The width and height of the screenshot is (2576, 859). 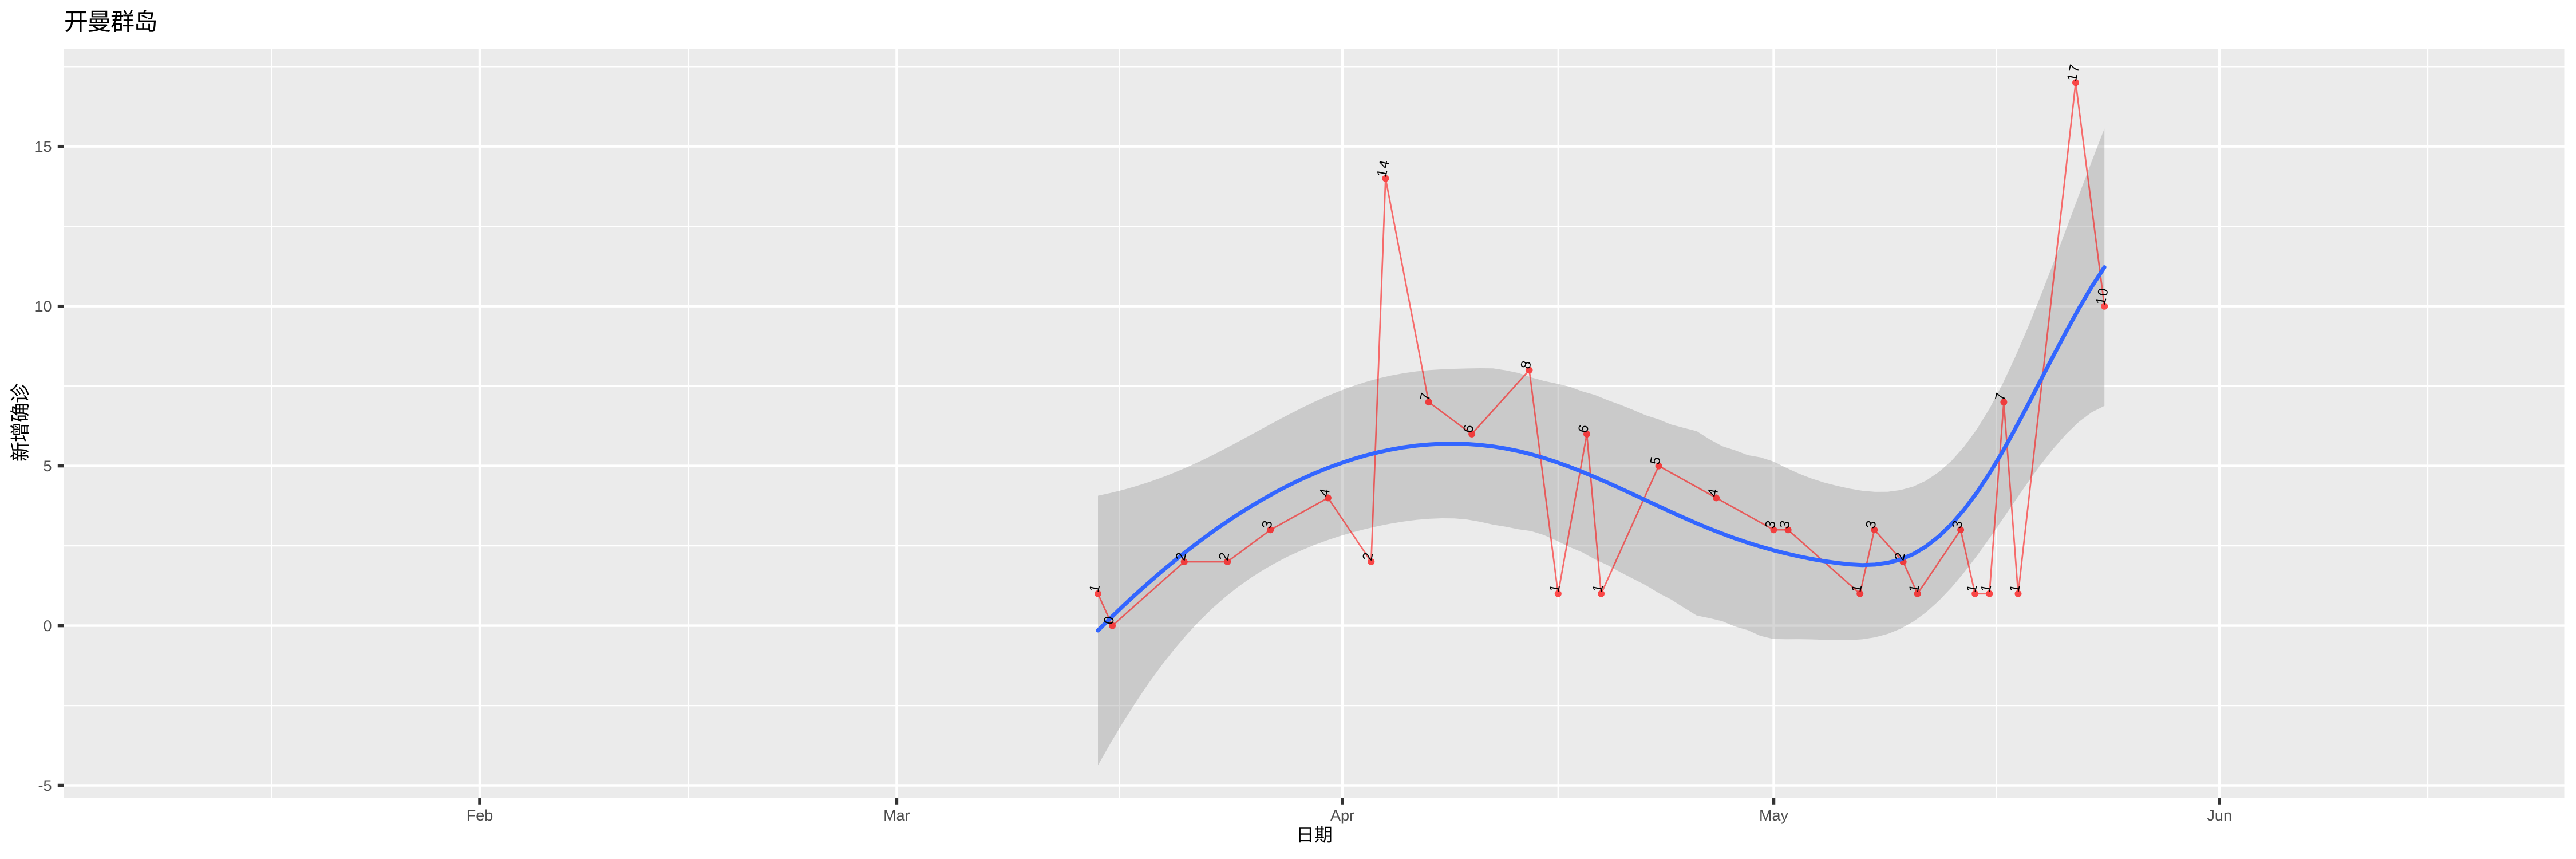 What do you see at coordinates (1774, 815) in the screenshot?
I see `svg-text: May` at bounding box center [1774, 815].